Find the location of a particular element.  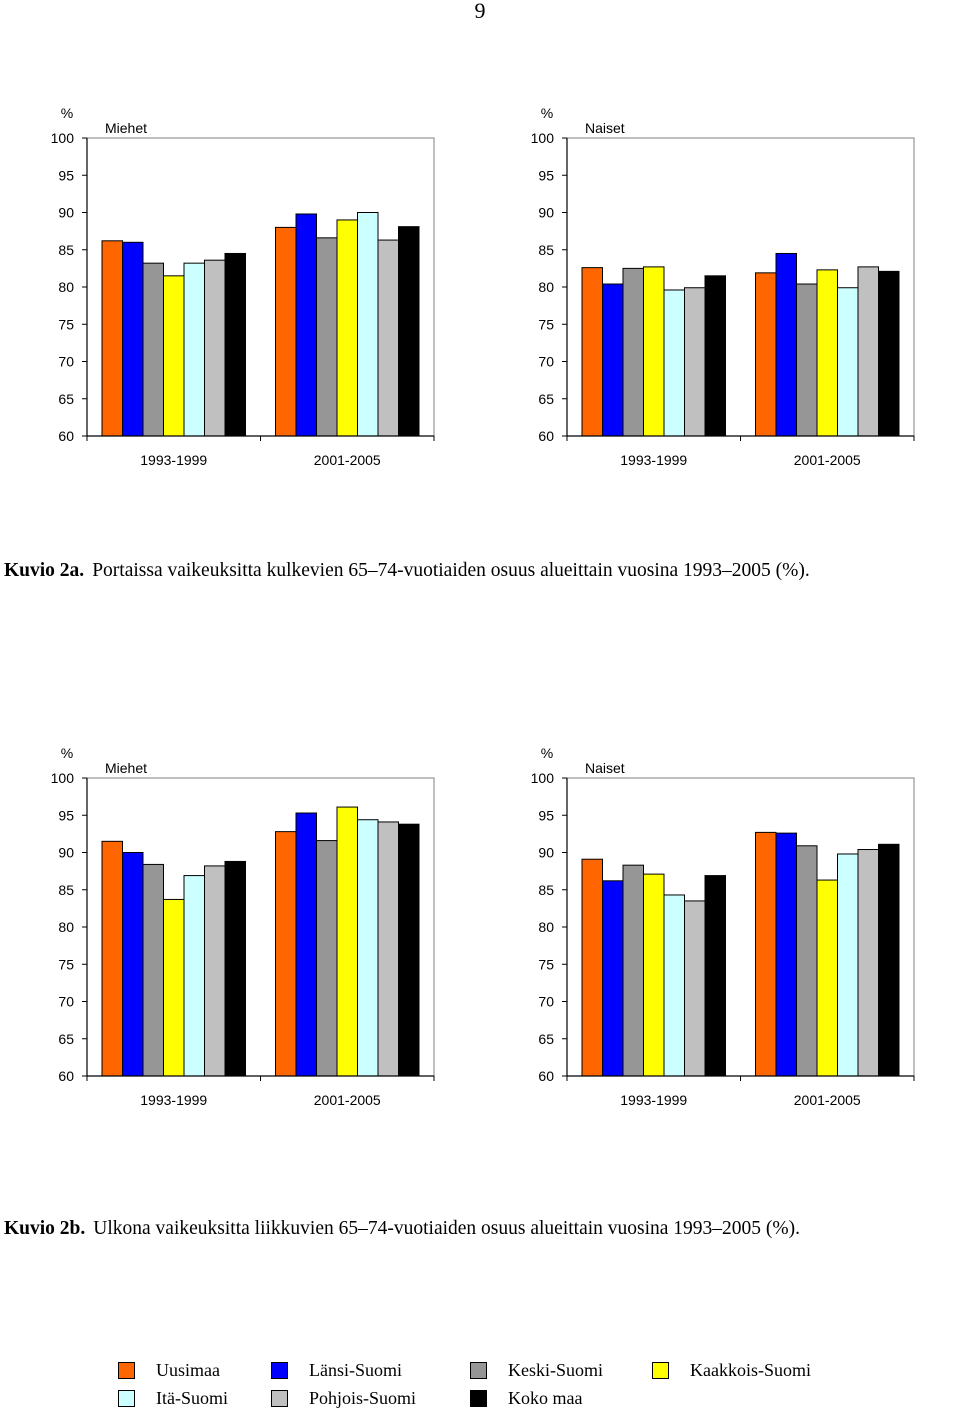

legend-label-koko-maa: Koko maa is located at coordinates (545, 1397).